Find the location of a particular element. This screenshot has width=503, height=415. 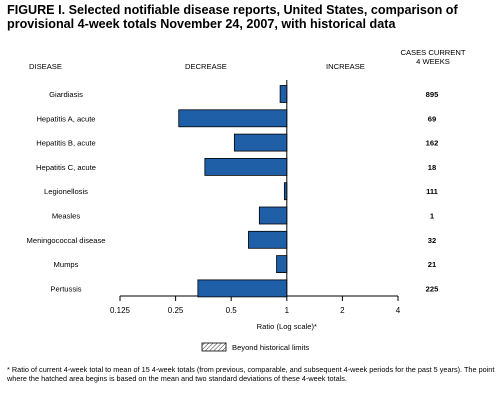

cases-count: 32 is located at coordinates (432, 240).